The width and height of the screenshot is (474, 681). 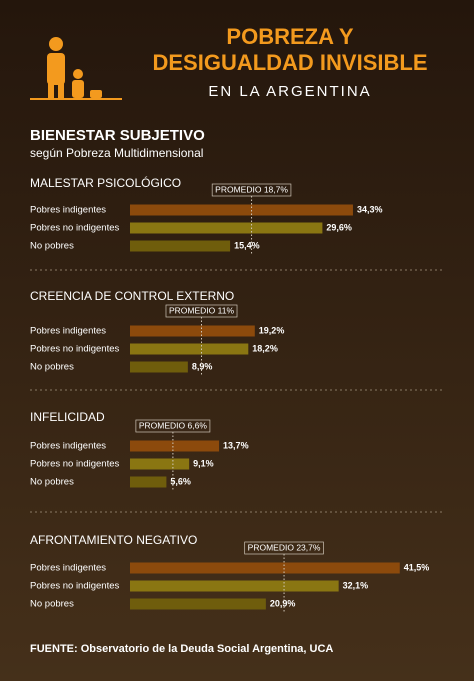 What do you see at coordinates (356, 585) in the screenshot?
I see `value-label: 32,1%` at bounding box center [356, 585].